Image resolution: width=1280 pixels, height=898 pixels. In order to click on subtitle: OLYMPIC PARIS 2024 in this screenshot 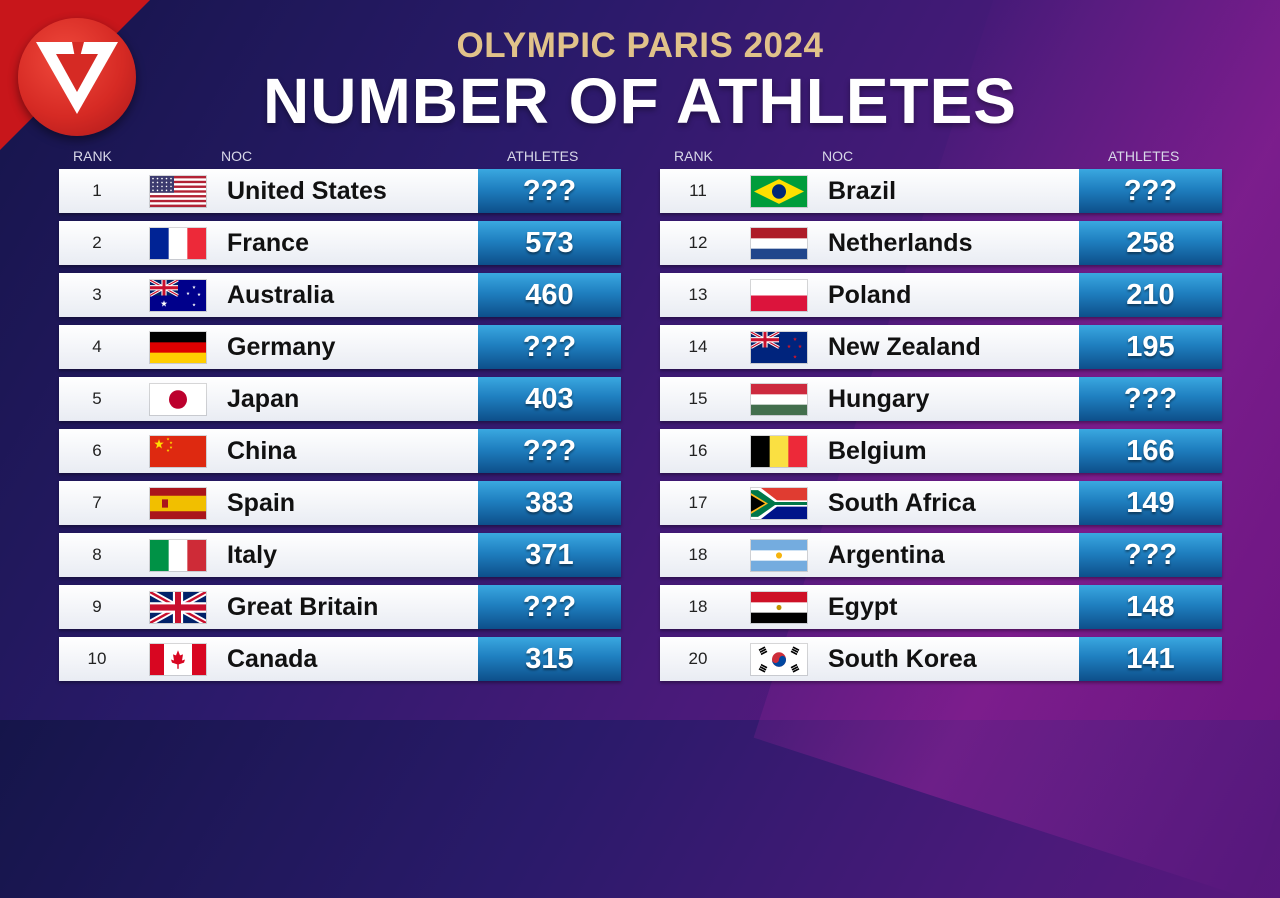, I will do `click(640, 45)`.